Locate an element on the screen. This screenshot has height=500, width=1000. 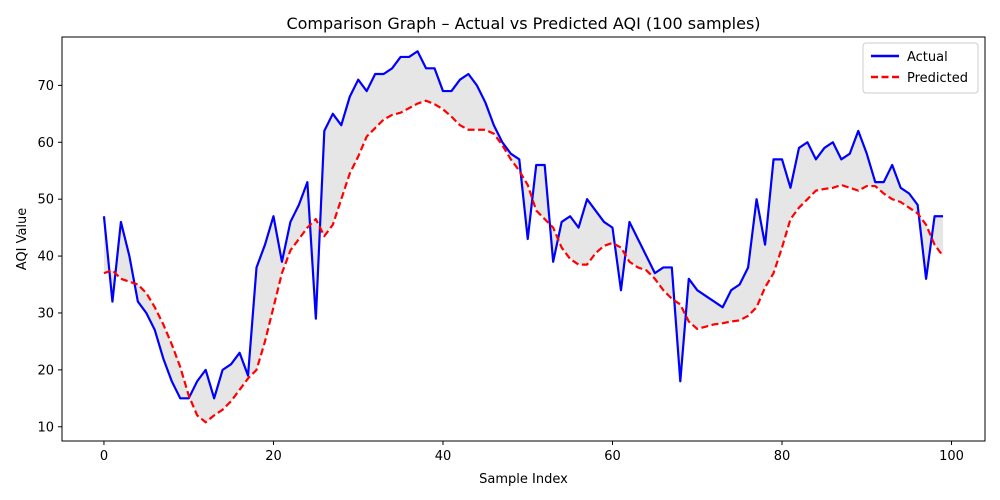
x-axis-title: Sample Index is located at coordinates (523, 479).